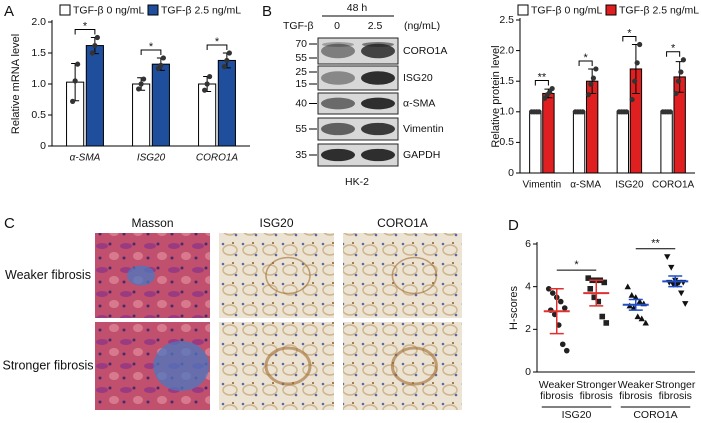 Image resolution: width=701 pixels, height=423 pixels. What do you see at coordinates (38, 53) in the screenshot?
I see `y-tick-label: 1.5` at bounding box center [38, 53].